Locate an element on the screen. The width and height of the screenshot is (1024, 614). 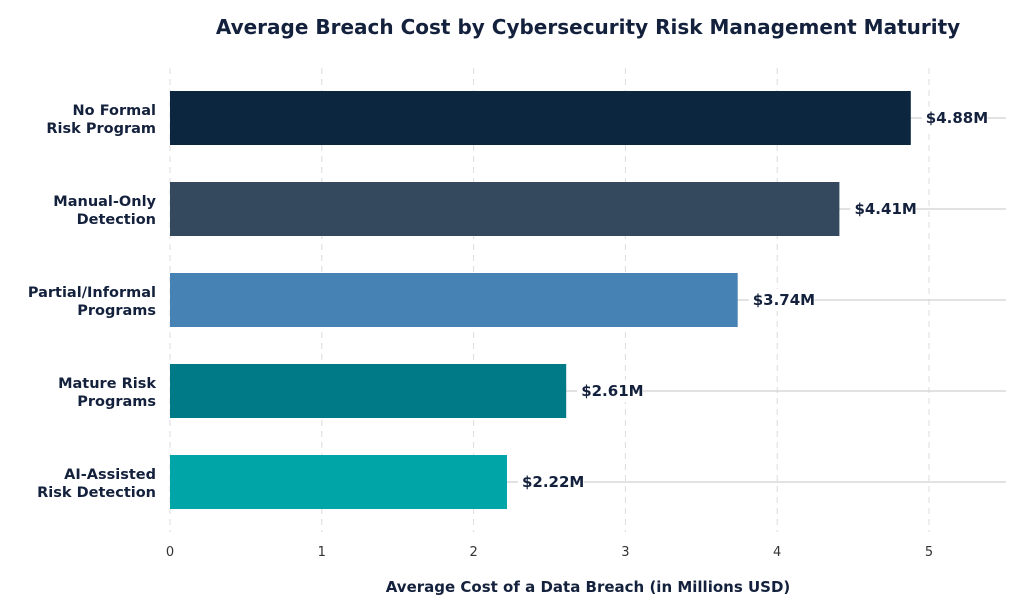
value-label: $4.41M is located at coordinates (885, 209).